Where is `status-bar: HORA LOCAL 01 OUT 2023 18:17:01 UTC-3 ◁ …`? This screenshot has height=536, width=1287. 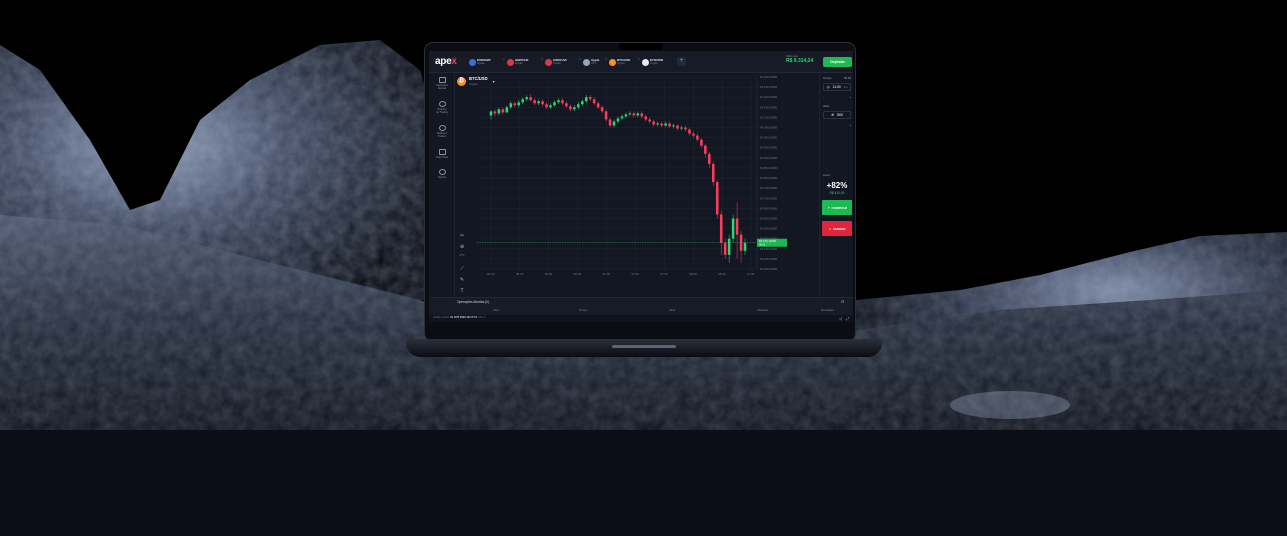
status-bar: HORA LOCAL 01 OUT 2023 18:17:01 UTC-3 ◁ … is located at coordinates (641, 318).